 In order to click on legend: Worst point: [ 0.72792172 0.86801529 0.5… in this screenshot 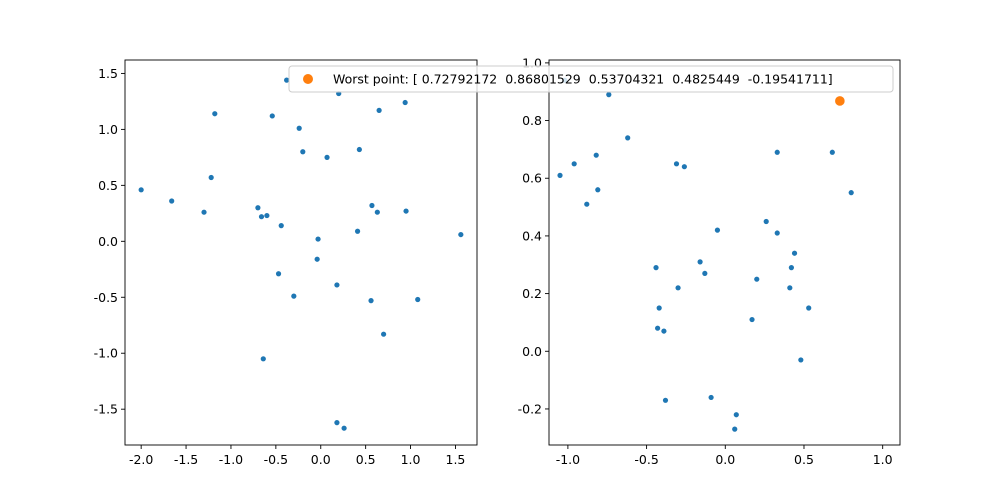, I will do `click(591, 79)`.